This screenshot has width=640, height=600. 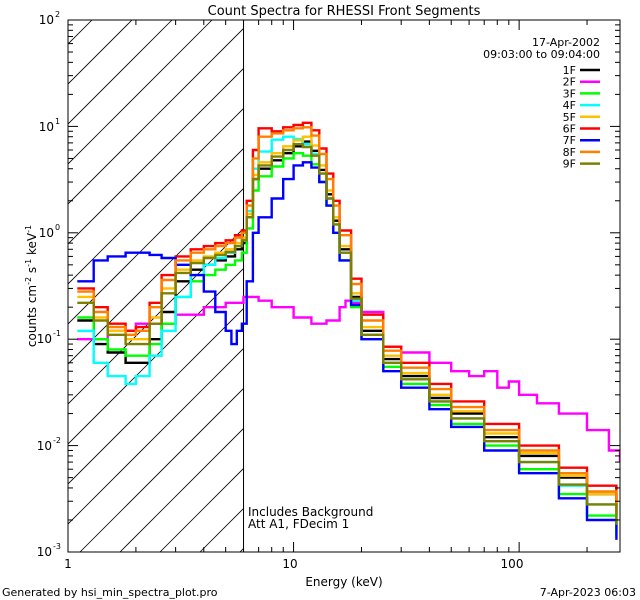 I want to click on x-tick-label-100: 100, so click(x=512, y=564).